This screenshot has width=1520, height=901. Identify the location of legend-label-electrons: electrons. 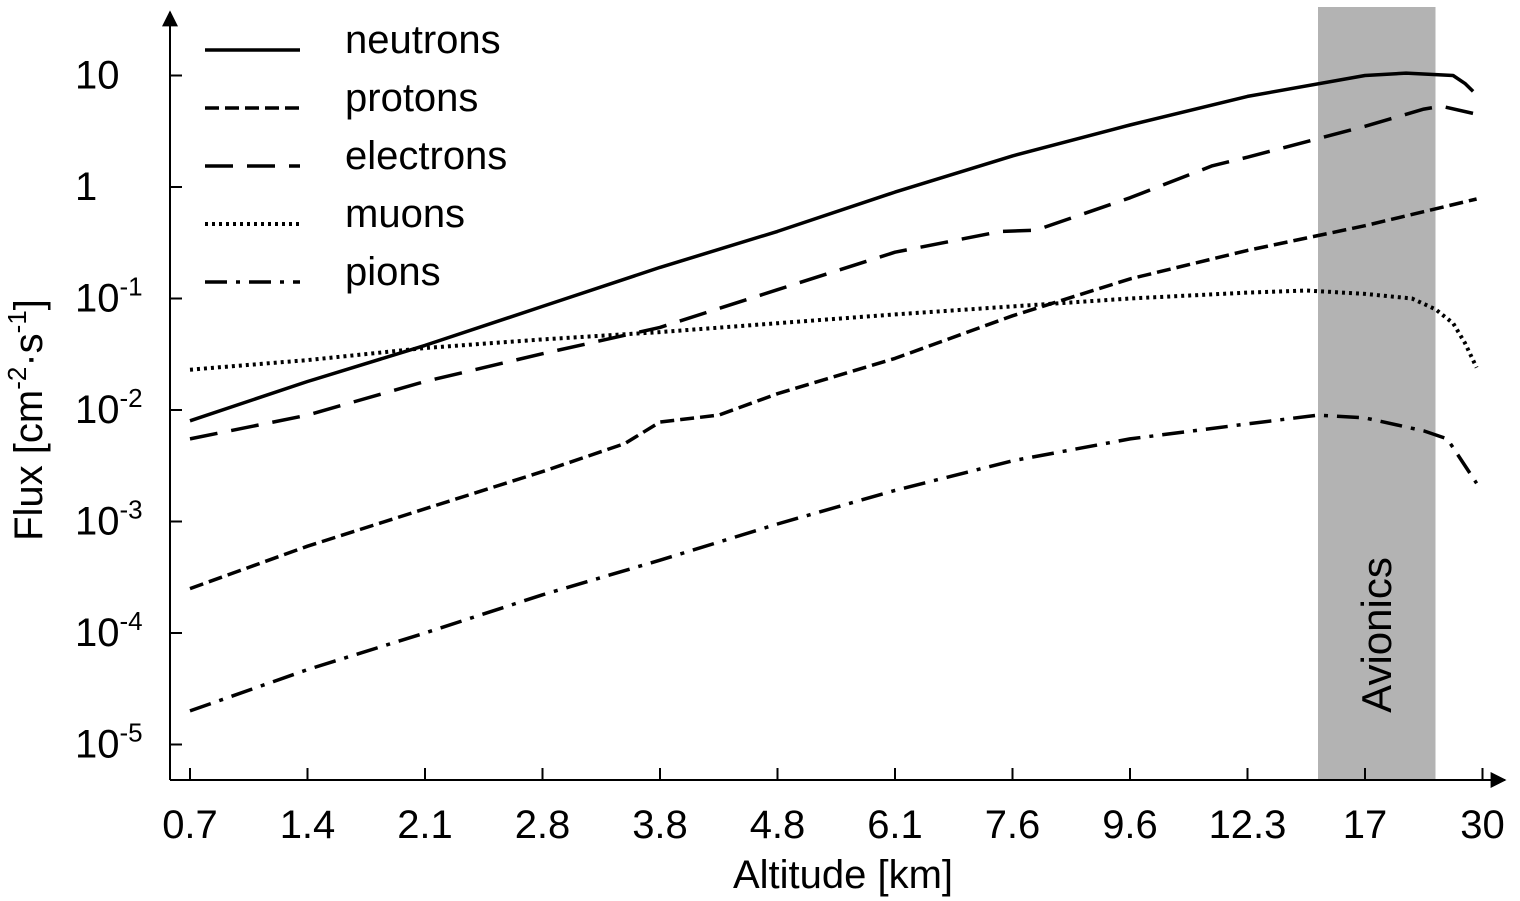
(426, 156).